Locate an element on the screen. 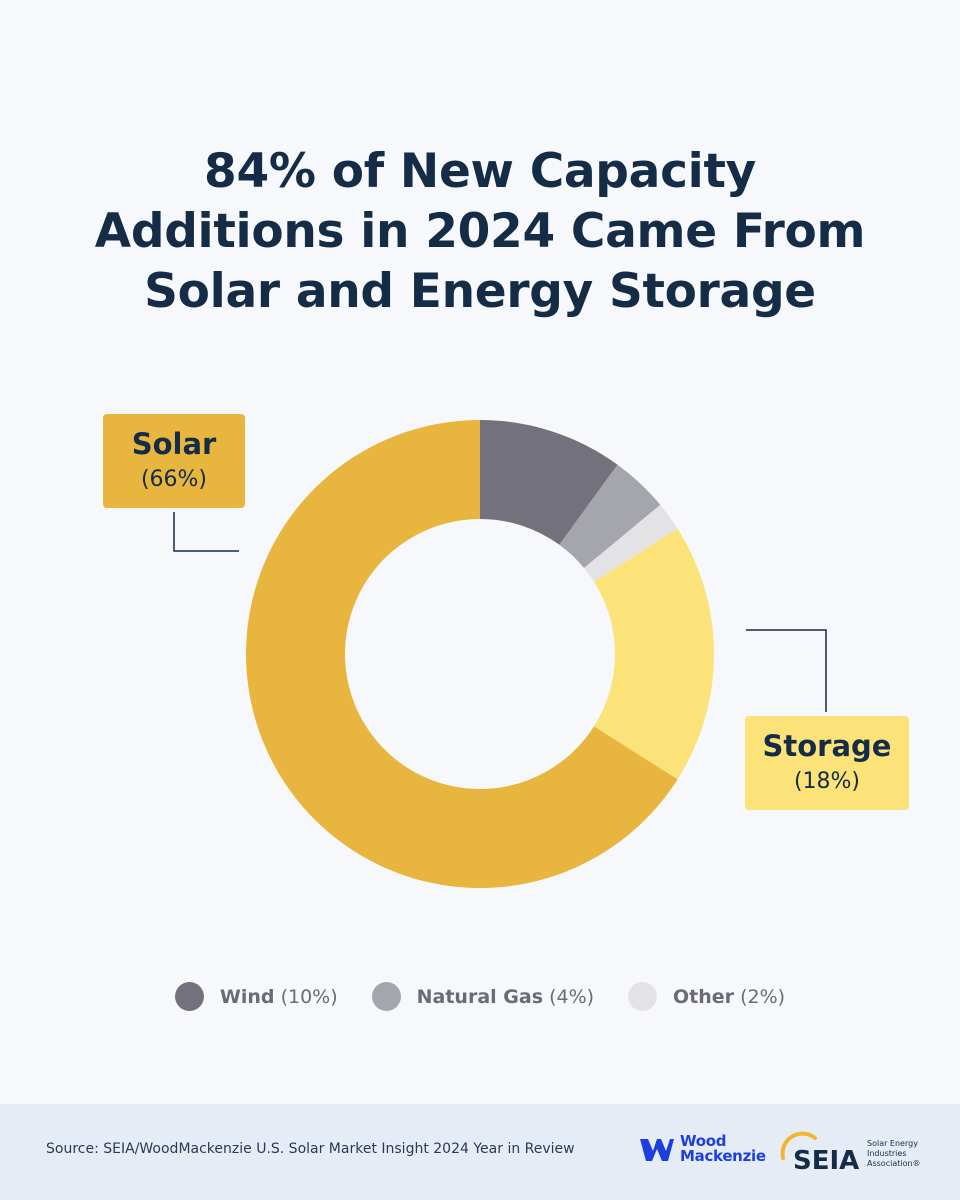 The image size is (960, 1200). storage-leader-line is located at coordinates (786, 670).